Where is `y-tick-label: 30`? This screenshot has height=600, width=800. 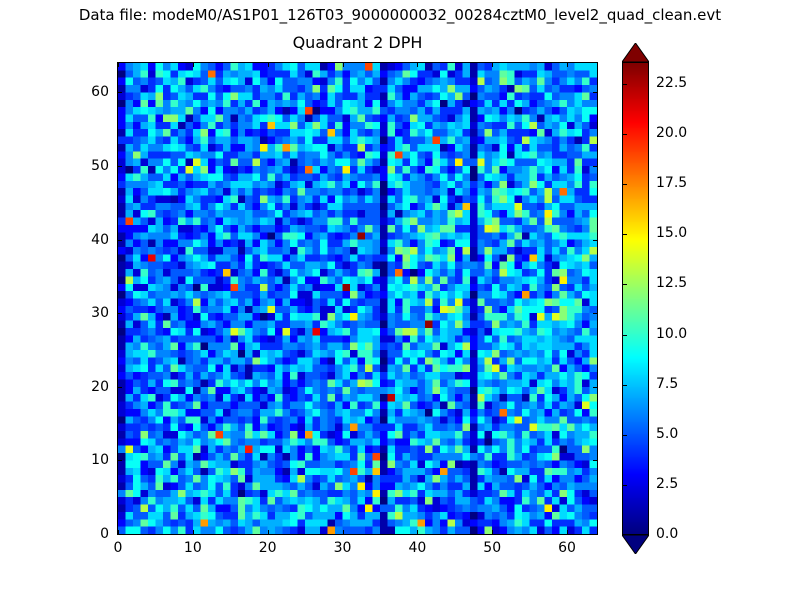 y-tick-label: 30 is located at coordinates (100, 313).